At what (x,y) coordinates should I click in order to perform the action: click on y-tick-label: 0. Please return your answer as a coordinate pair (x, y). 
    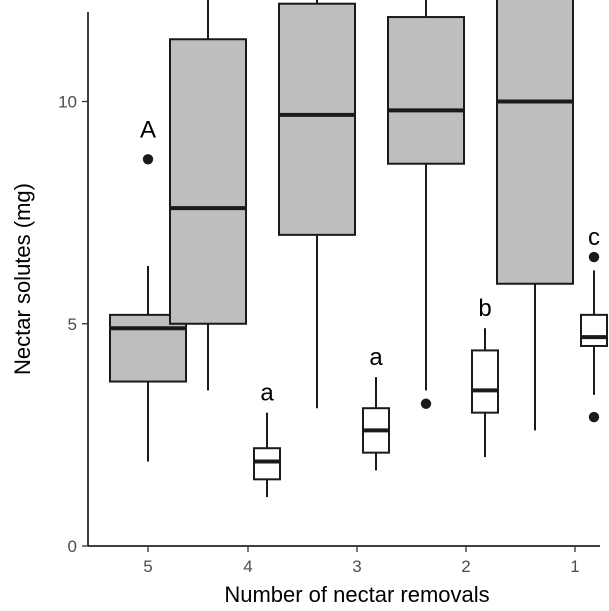
    Looking at the image, I should click on (72, 546).